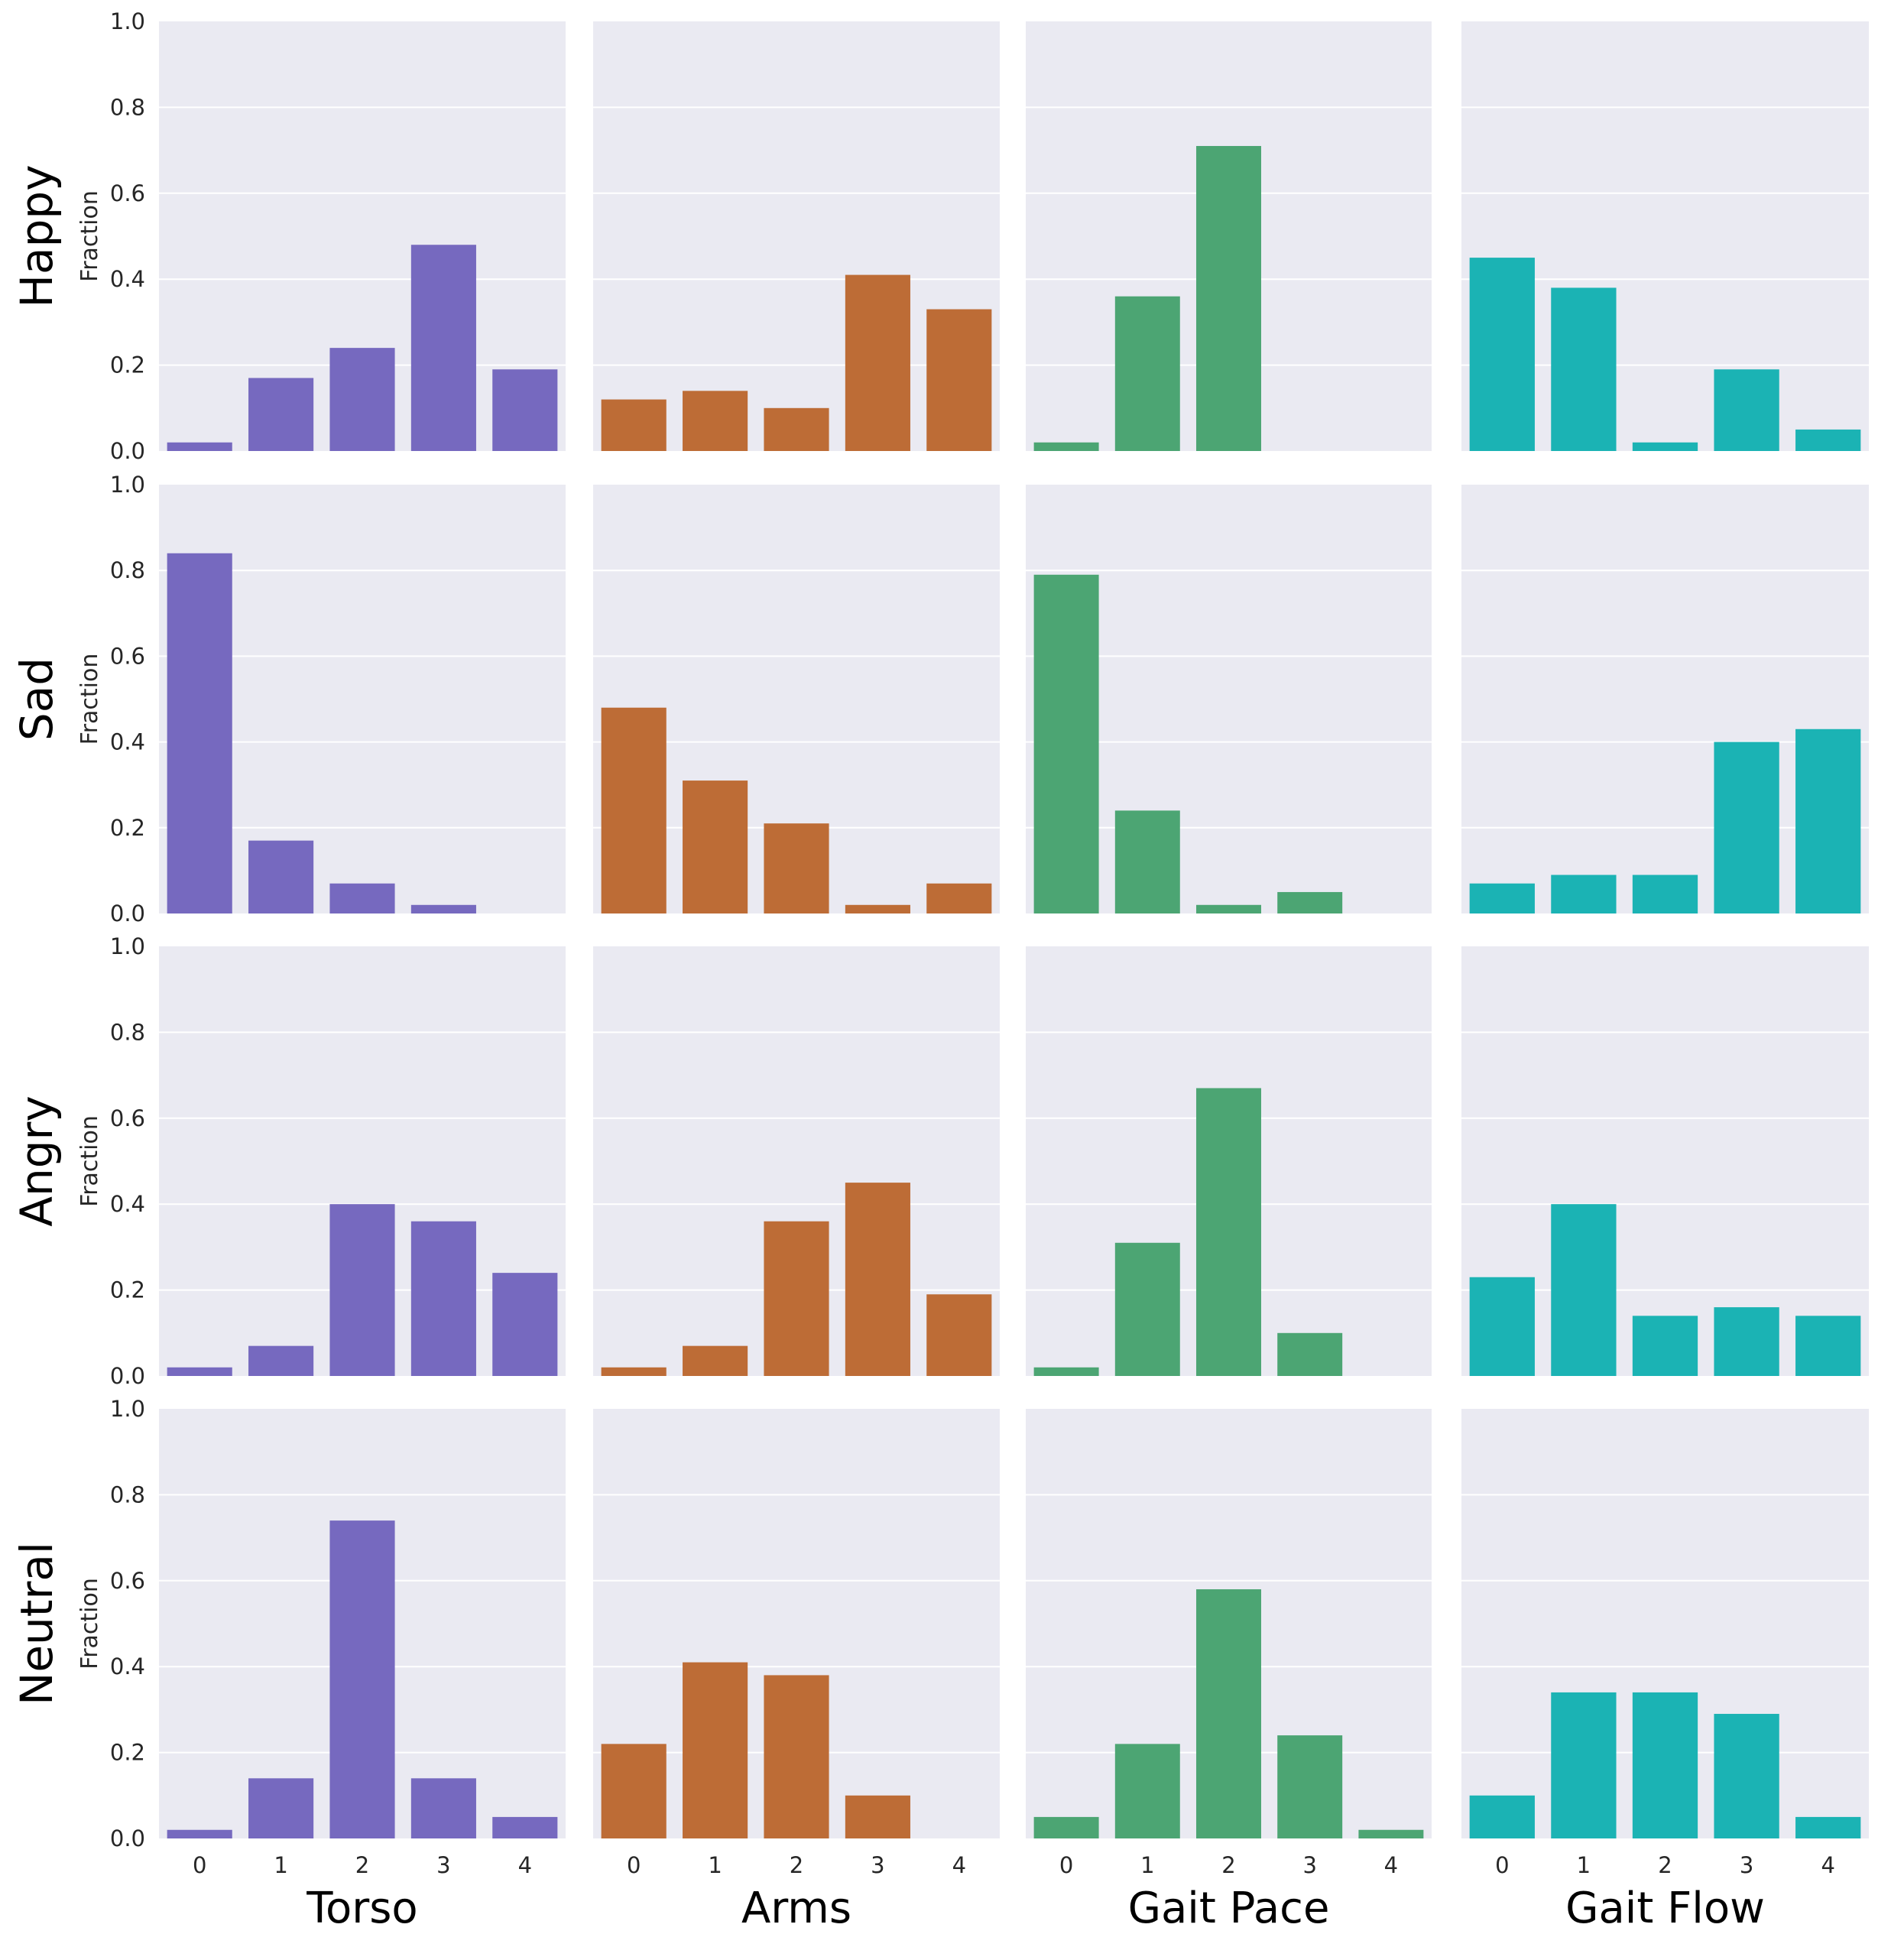  What do you see at coordinates (37, 1160) in the screenshot?
I see `row-label-angry: Angry` at bounding box center [37, 1160].